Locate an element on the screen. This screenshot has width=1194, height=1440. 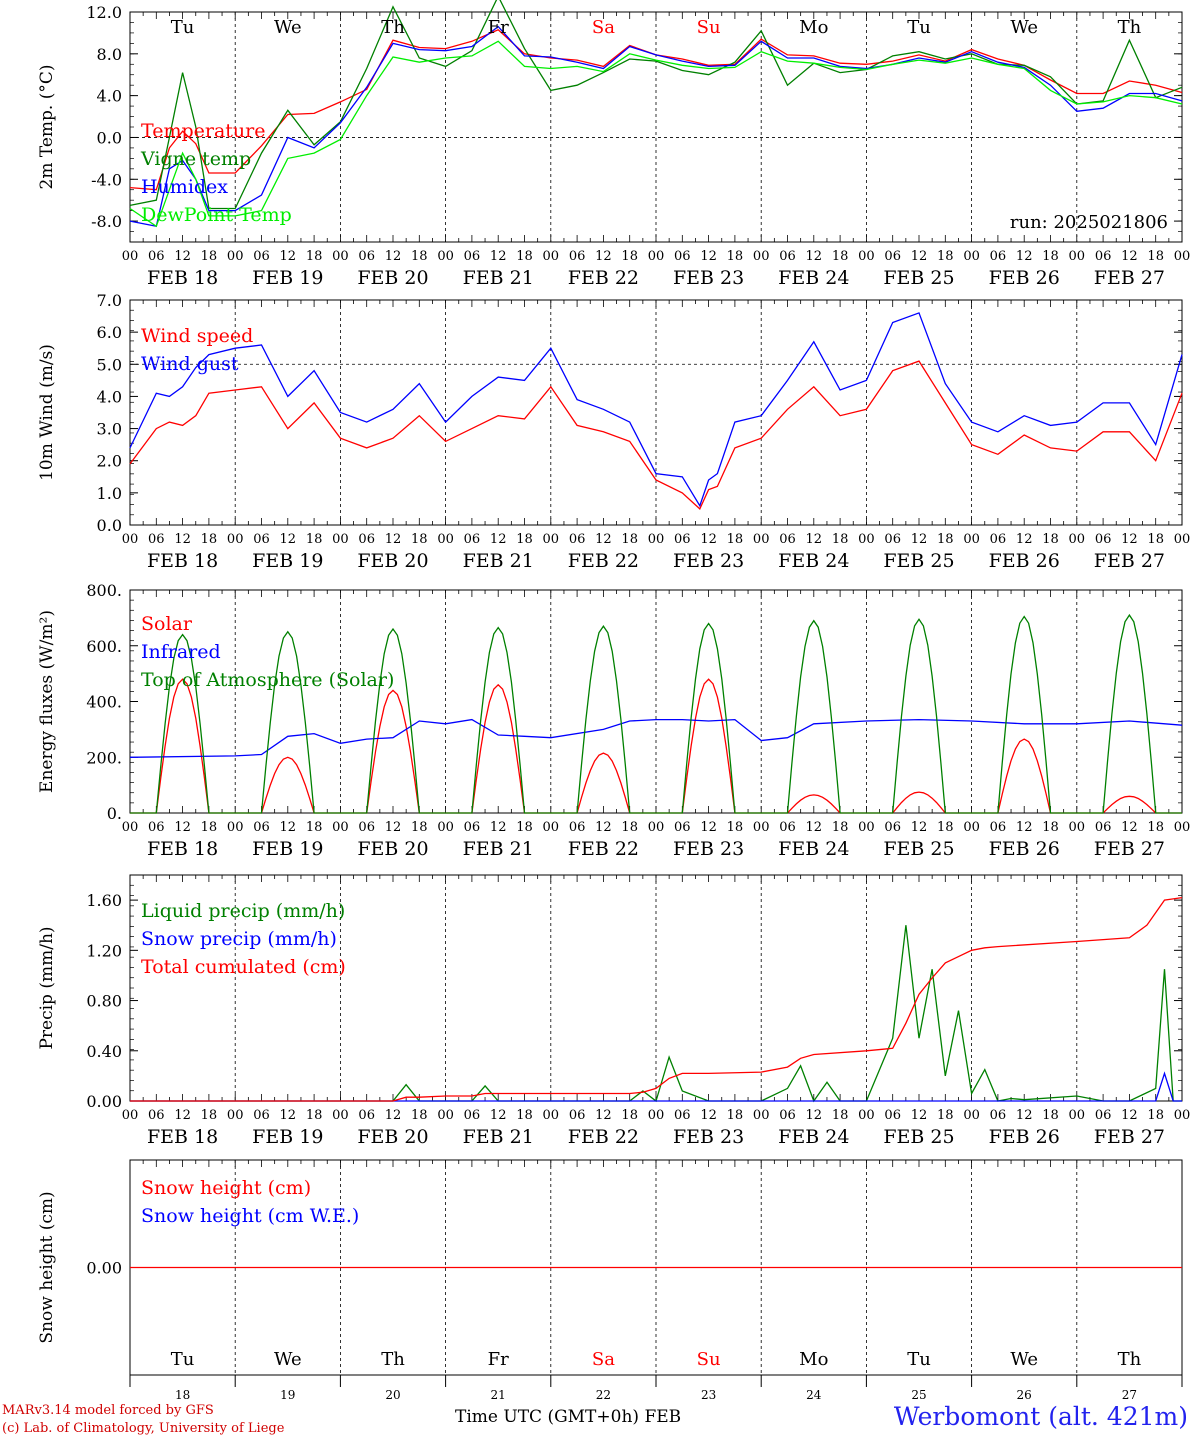
legend-entry: Snow height (cm W.E.) is located at coordinates (250, 1216).